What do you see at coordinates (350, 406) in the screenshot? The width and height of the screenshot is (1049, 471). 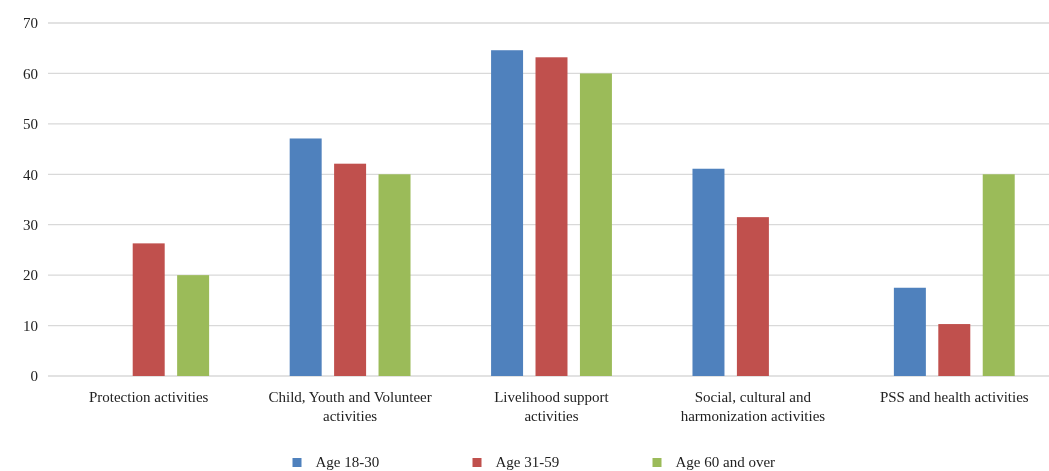 I see `x-tick-label: Child, Youth and Volunteer activities` at bounding box center [350, 406].